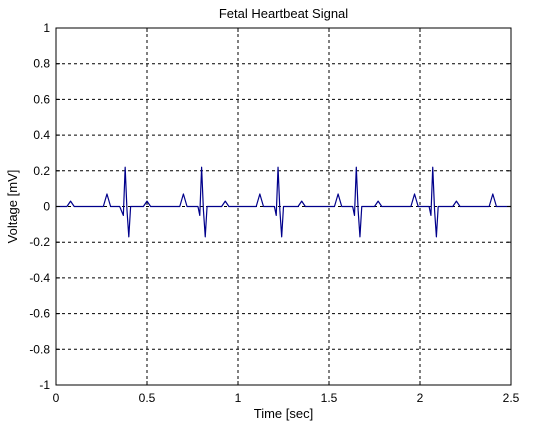 This screenshot has width=547, height=433. Describe the element at coordinates (39, 278) in the screenshot. I see `y-tick-label: -0.4` at that location.